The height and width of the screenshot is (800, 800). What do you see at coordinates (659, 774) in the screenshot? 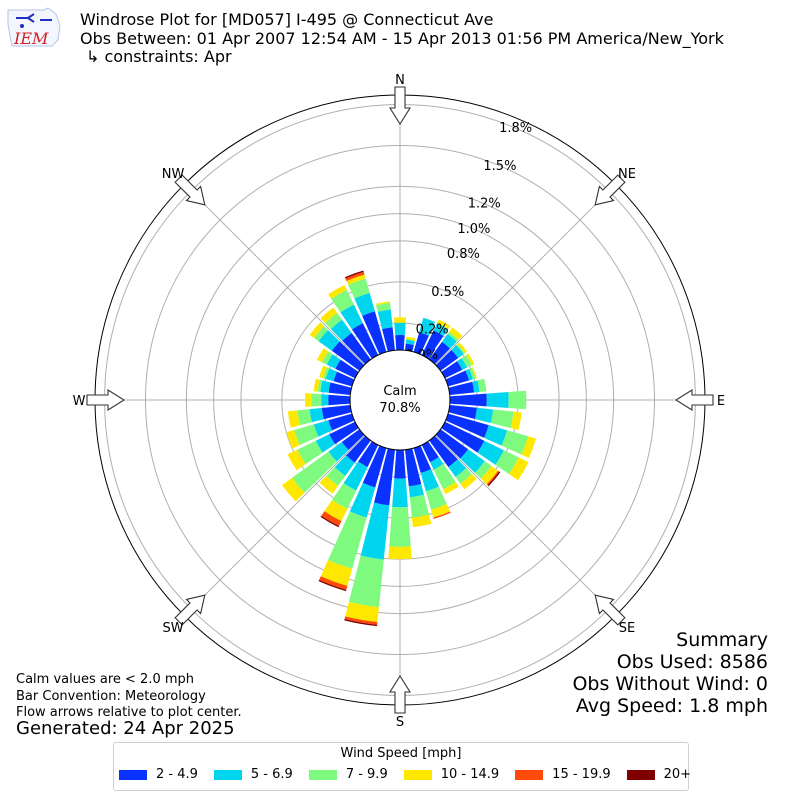
I see `legend-item: 20+` at bounding box center [659, 774].